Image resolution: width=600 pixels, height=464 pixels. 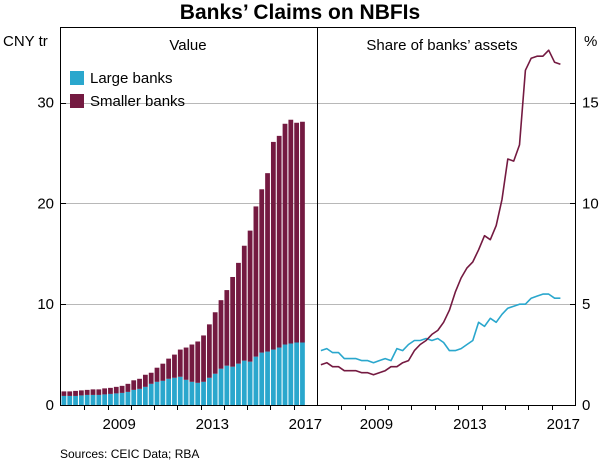 What do you see at coordinates (45, 103) in the screenshot?
I see `left-y-tick-label: 30` at bounding box center [45, 103].